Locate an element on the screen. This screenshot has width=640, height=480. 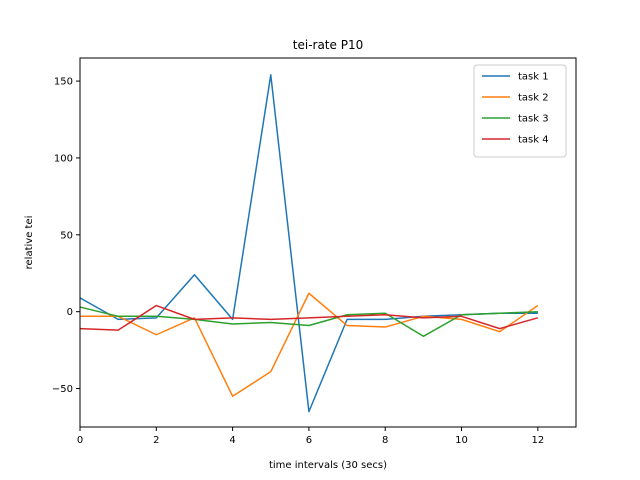
x-tick-label: 0 is located at coordinates (80, 440).